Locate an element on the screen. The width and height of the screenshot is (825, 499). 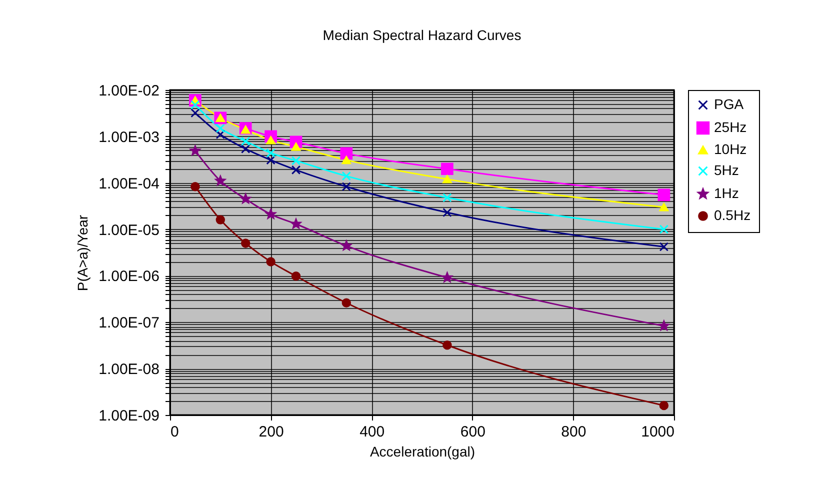
y-tick-label: 1.00E-06 is located at coordinates (129, 277).